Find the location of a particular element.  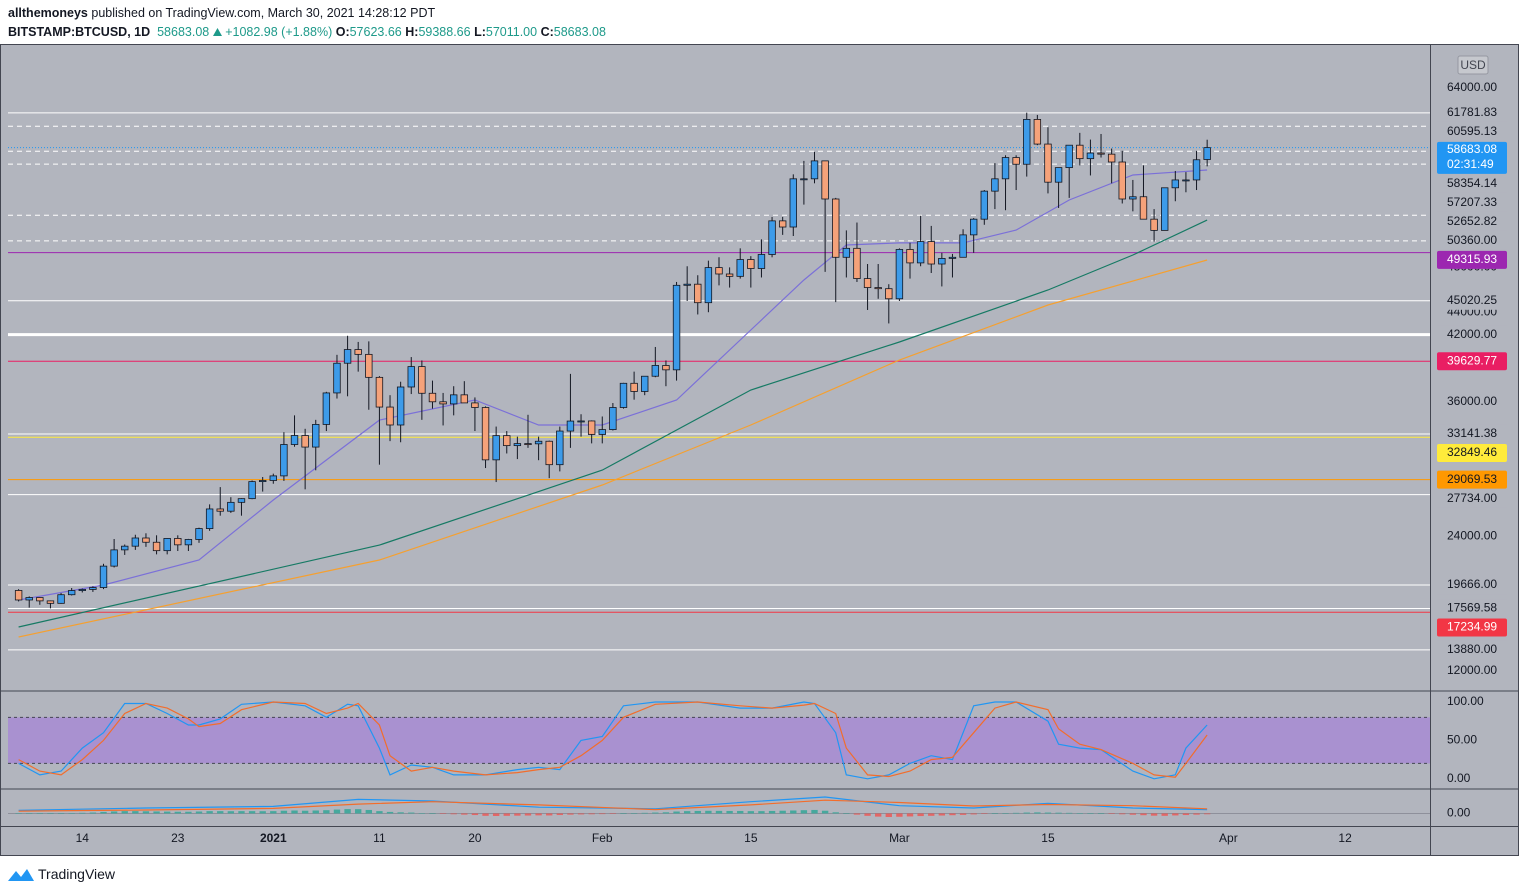

level-label: 49315.93 is located at coordinates (1472, 259).